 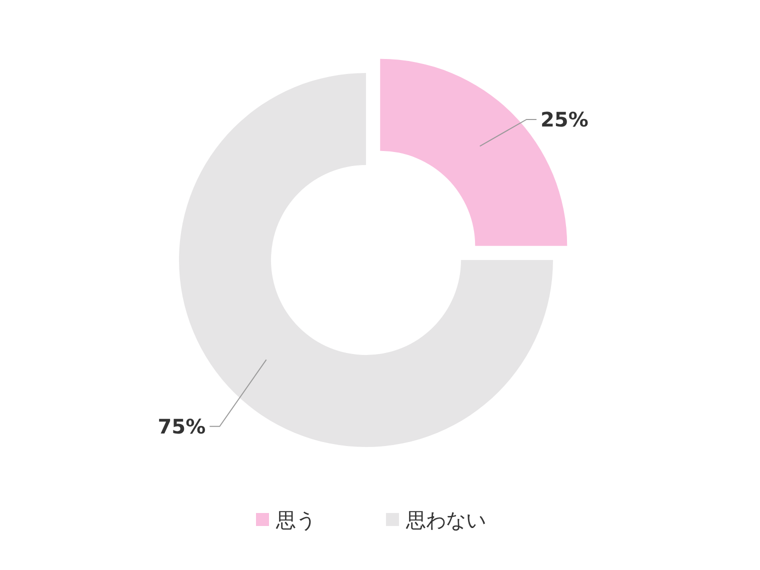 I want to click on data-label: 75%, so click(x=182, y=426).